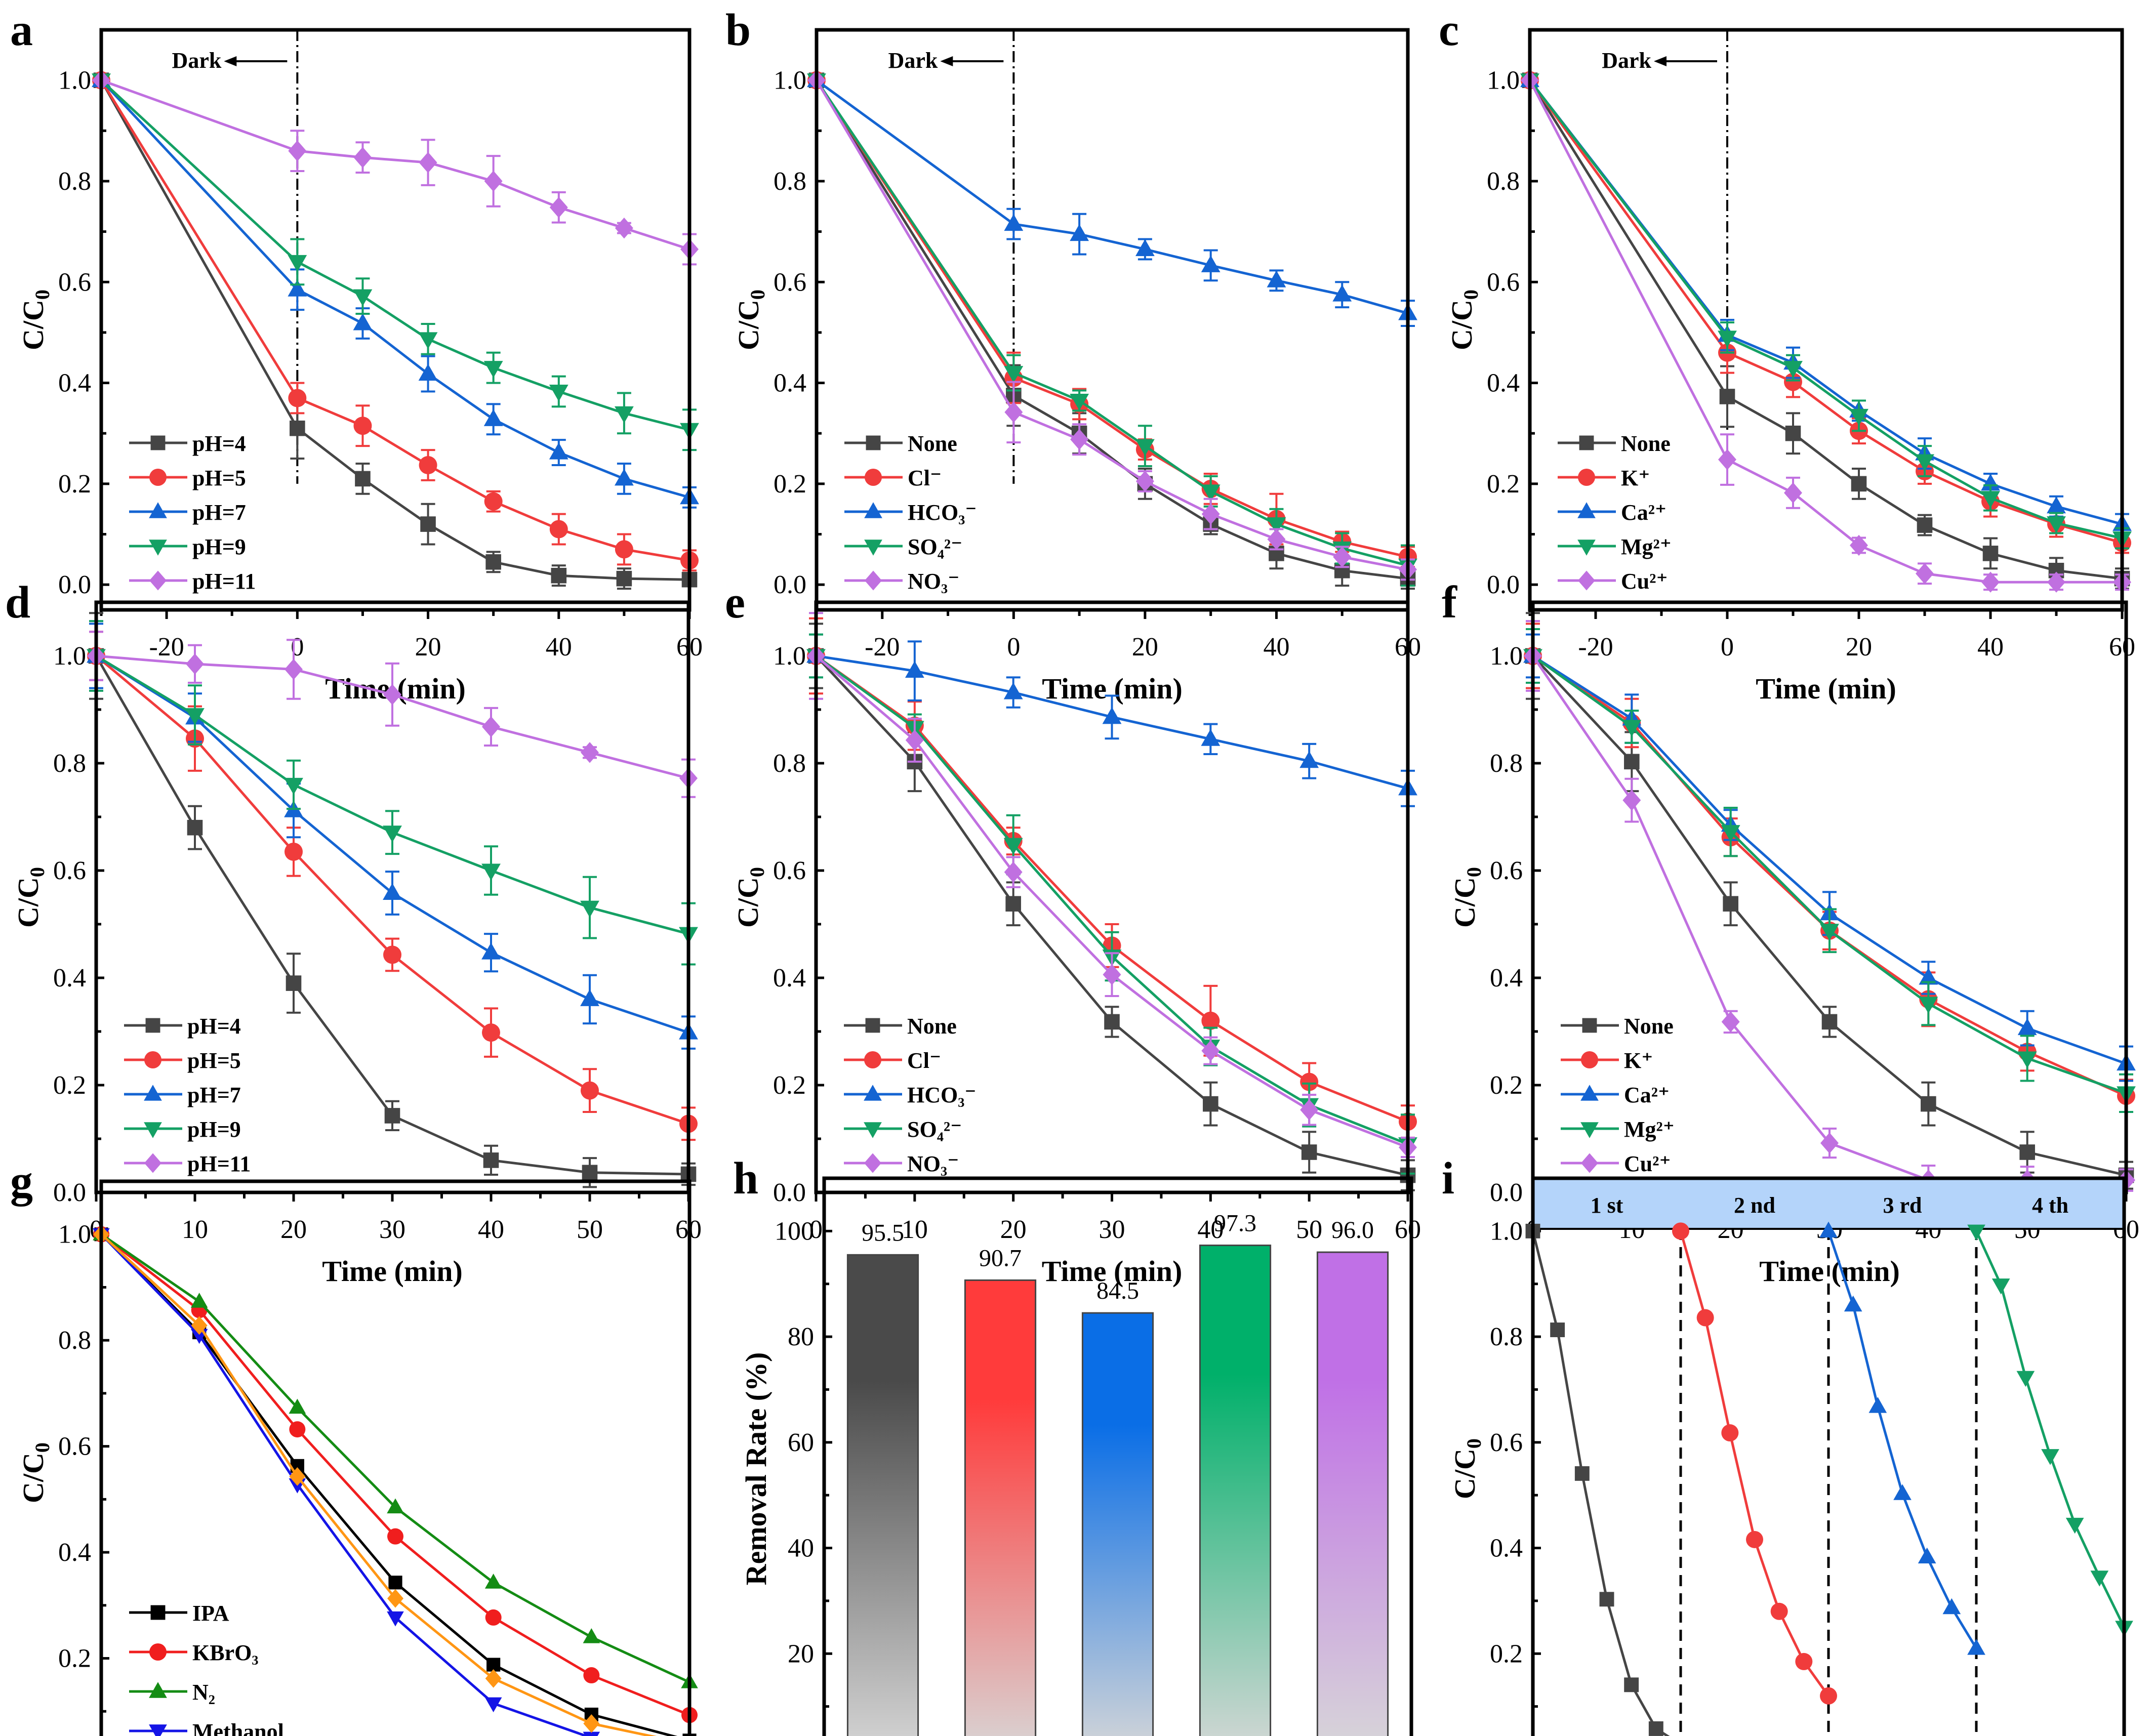 The height and width of the screenshot is (1736, 2154). I want to click on series-no-, so click(1112, 885).